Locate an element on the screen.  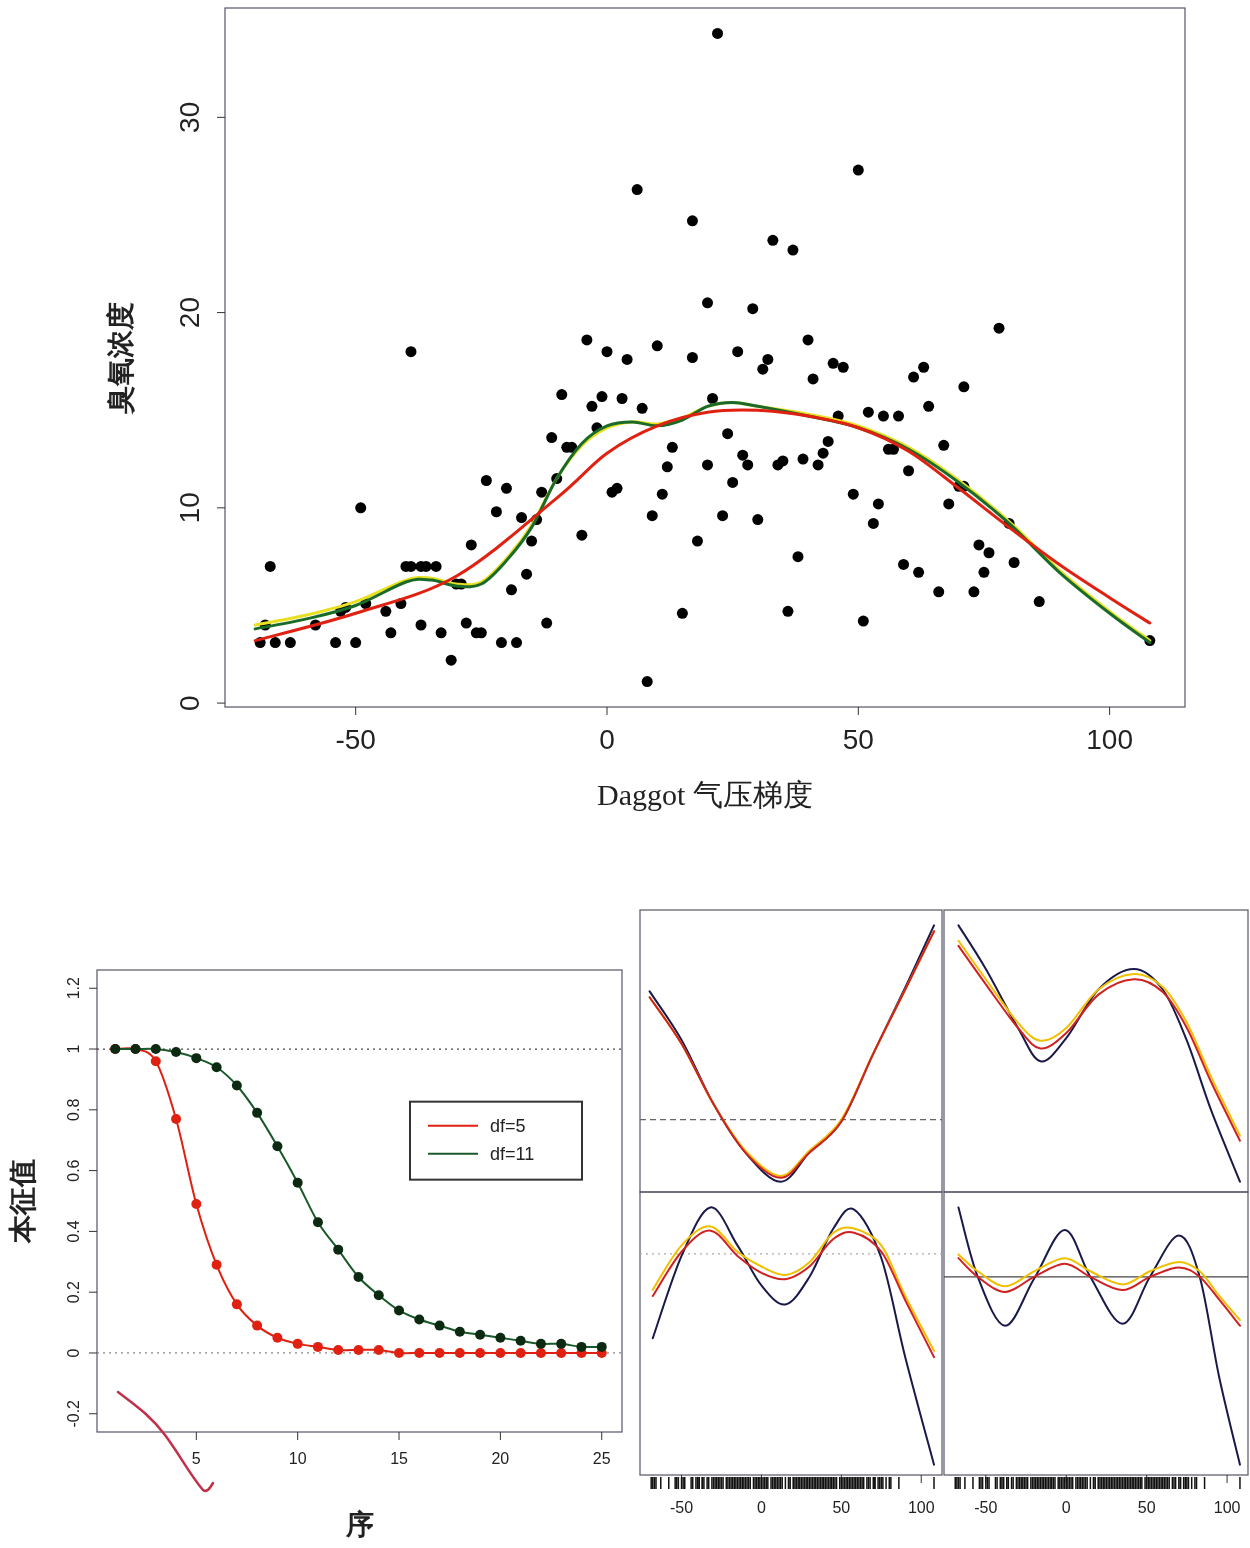
y-tick-label: 0.2 is located at coordinates (73, 1292).